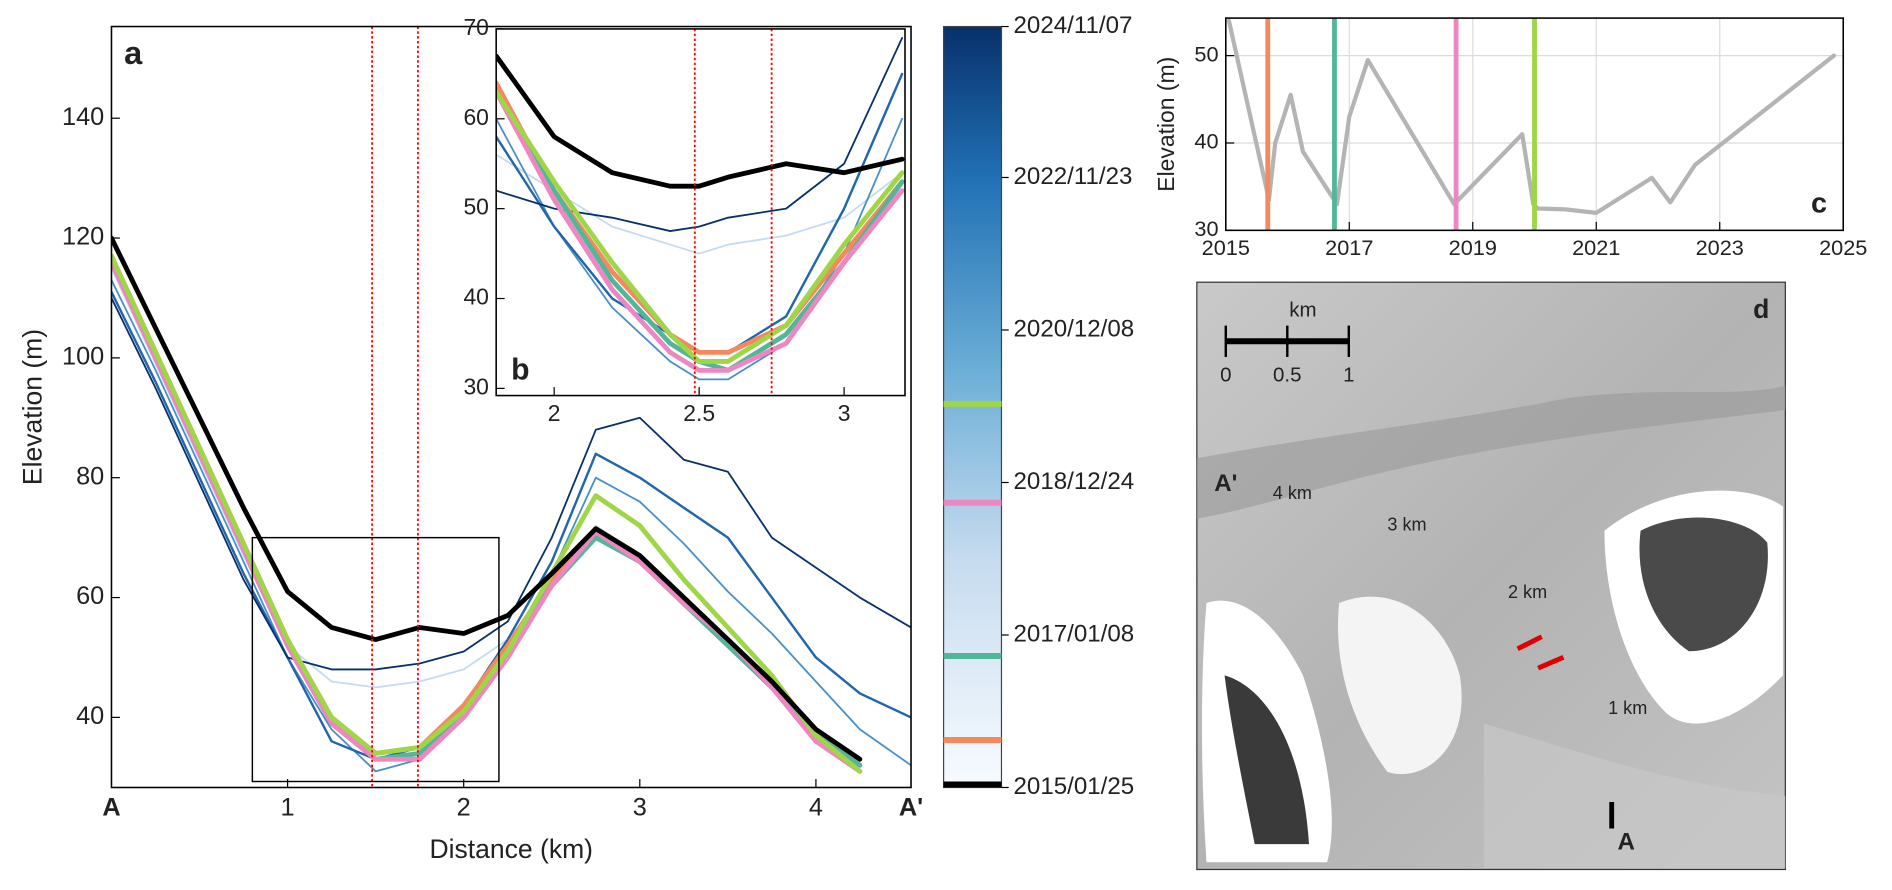  Describe the element at coordinates (1073, 25) in the screenshot. I see `colorbar-tick-label: 2024/11/07` at that location.